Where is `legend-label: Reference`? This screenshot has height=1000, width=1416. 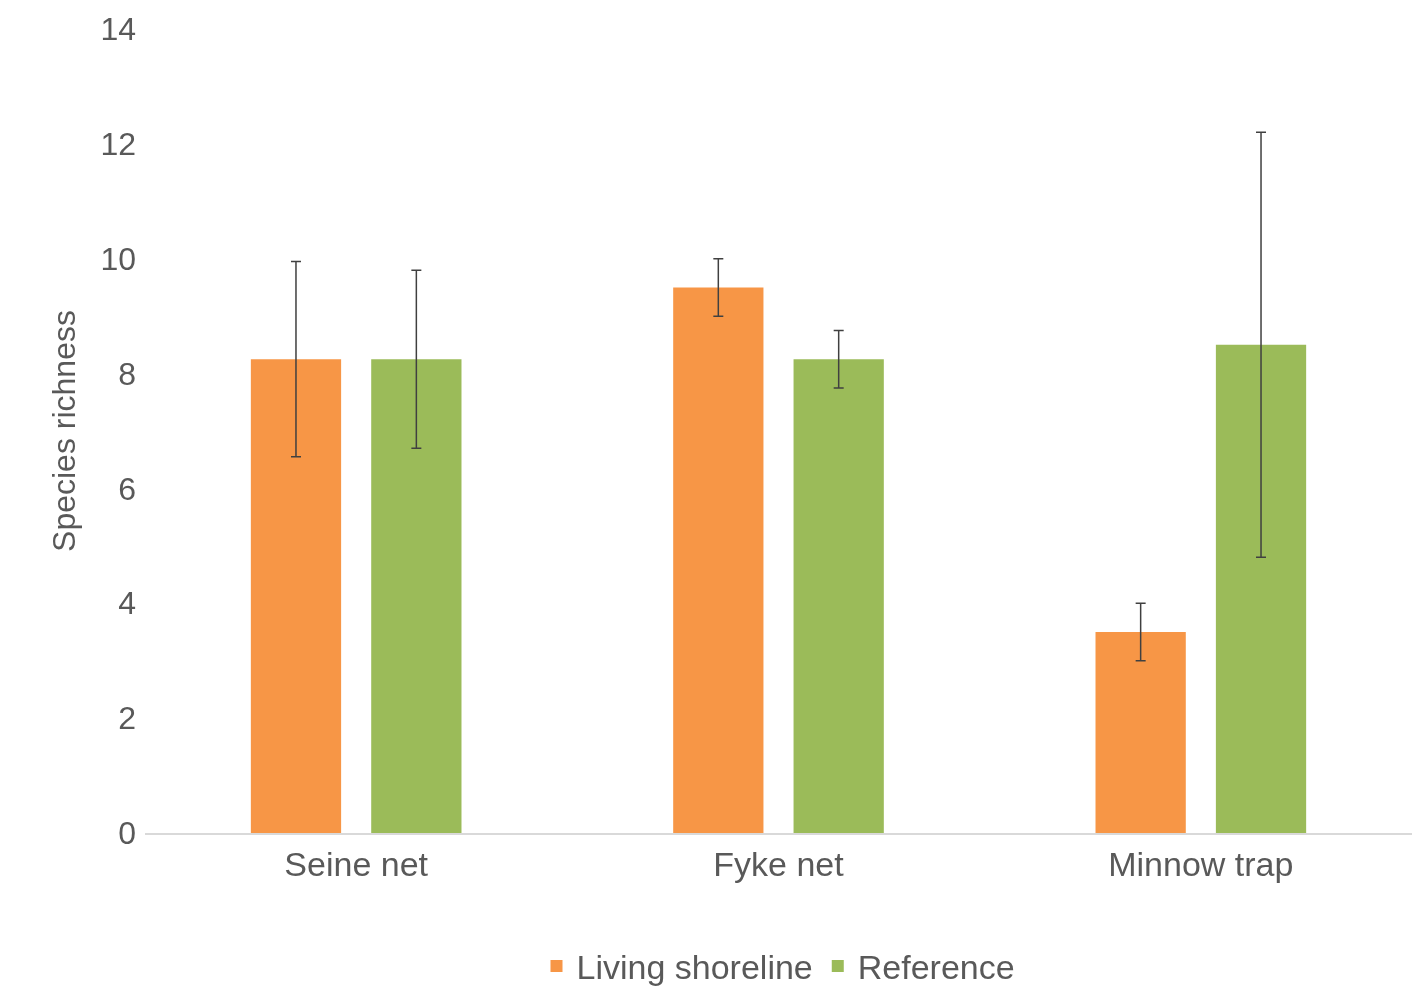 legend-label: Reference is located at coordinates (936, 967).